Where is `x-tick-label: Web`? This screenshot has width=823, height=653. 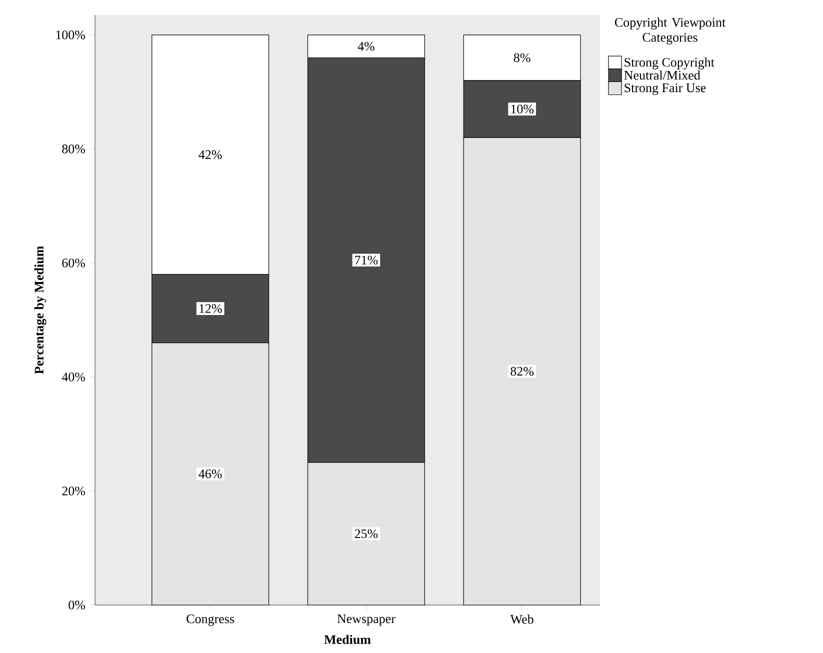 x-tick-label: Web is located at coordinates (522, 619).